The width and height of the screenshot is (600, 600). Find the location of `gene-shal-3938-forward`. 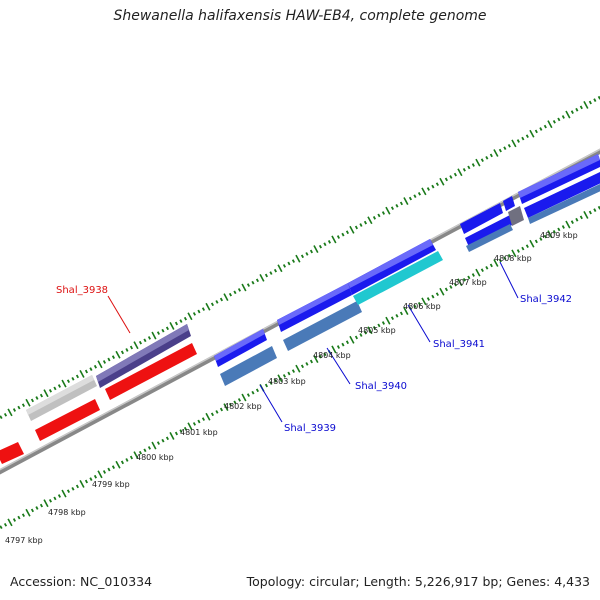

gene-shal-3938-forward is located at coordinates (143, 356).